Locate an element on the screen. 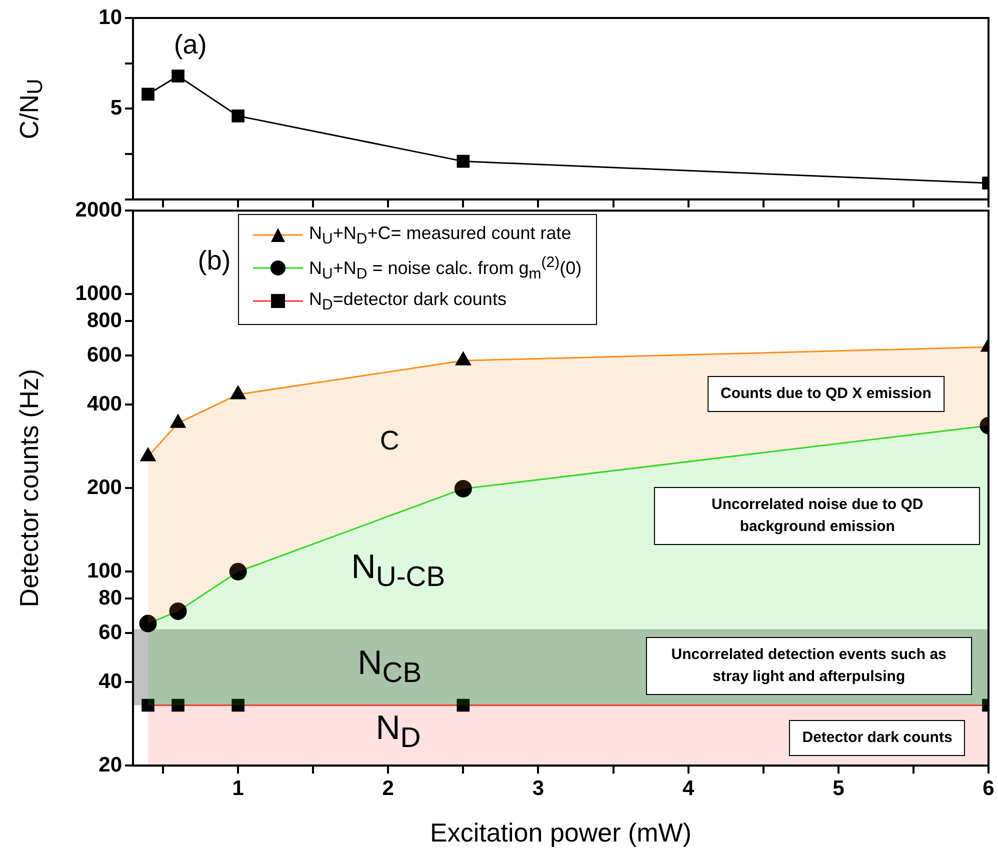  x-tick-label: 3 is located at coordinates (538, 788).